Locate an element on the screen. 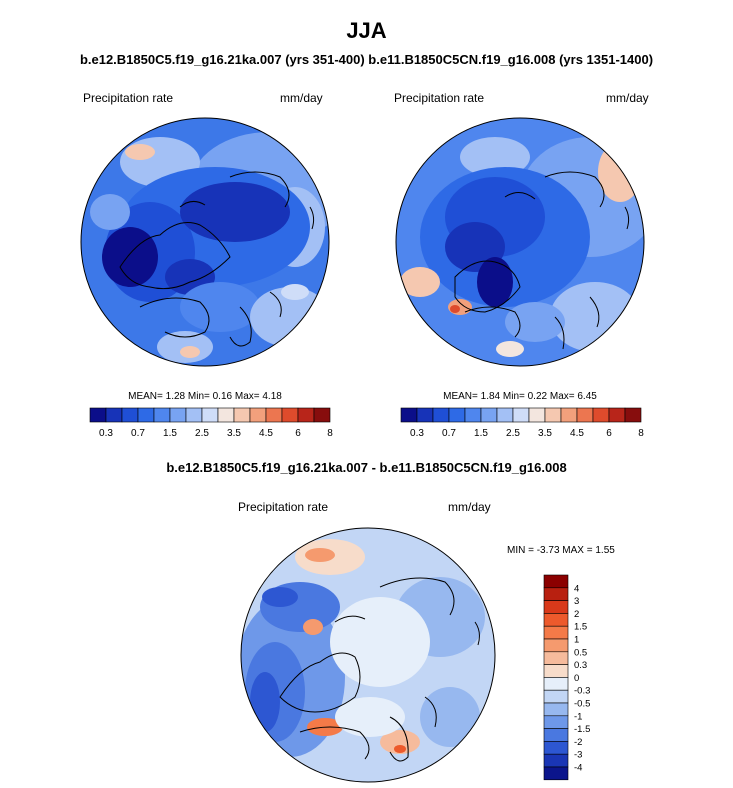  panel-2-polar-map is located at coordinates (520, 242).